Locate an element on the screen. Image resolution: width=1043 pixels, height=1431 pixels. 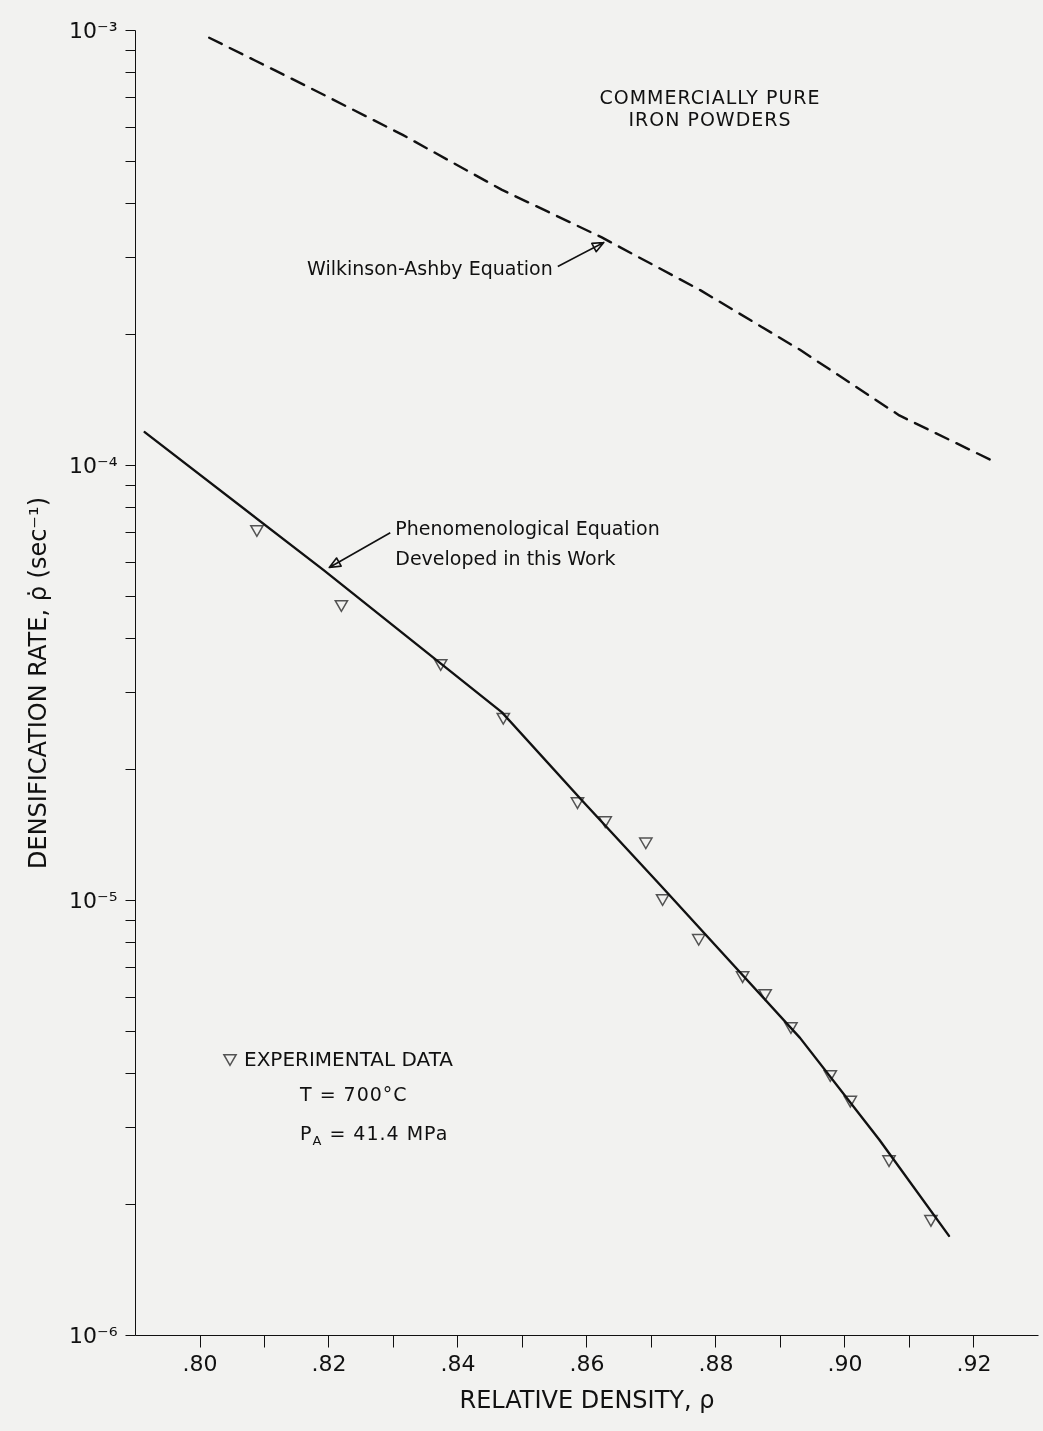
x-tick-label: .88 is located at coordinates (716, 1363).